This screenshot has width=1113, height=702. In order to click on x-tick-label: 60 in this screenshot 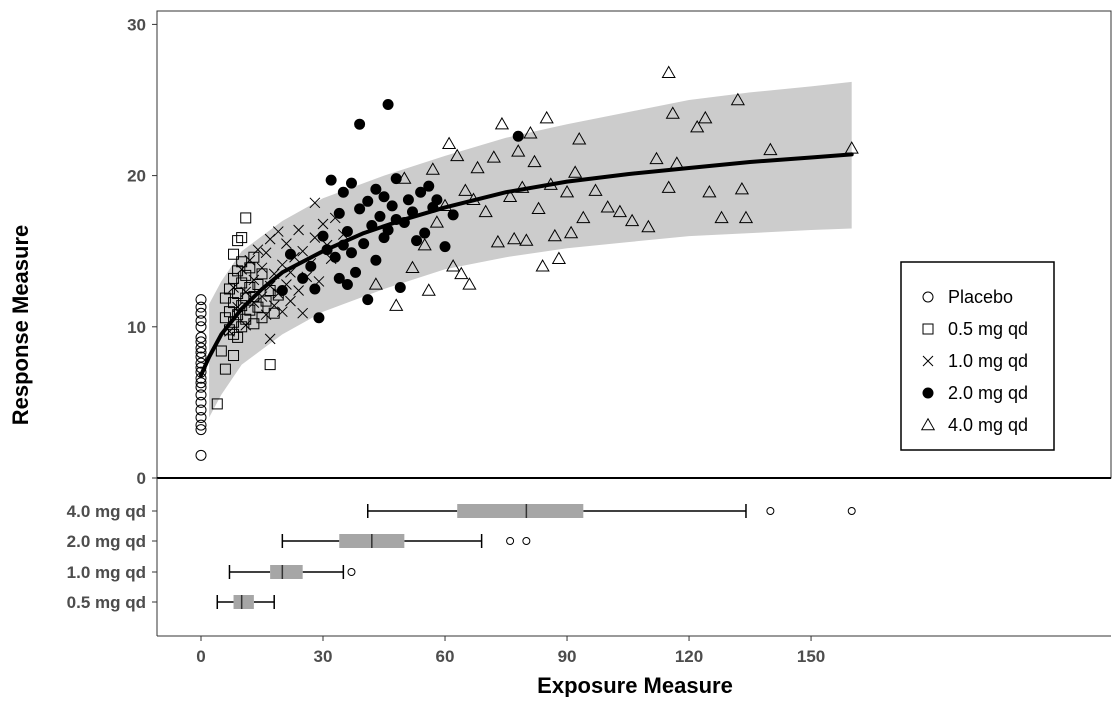, I will do `click(445, 656)`.